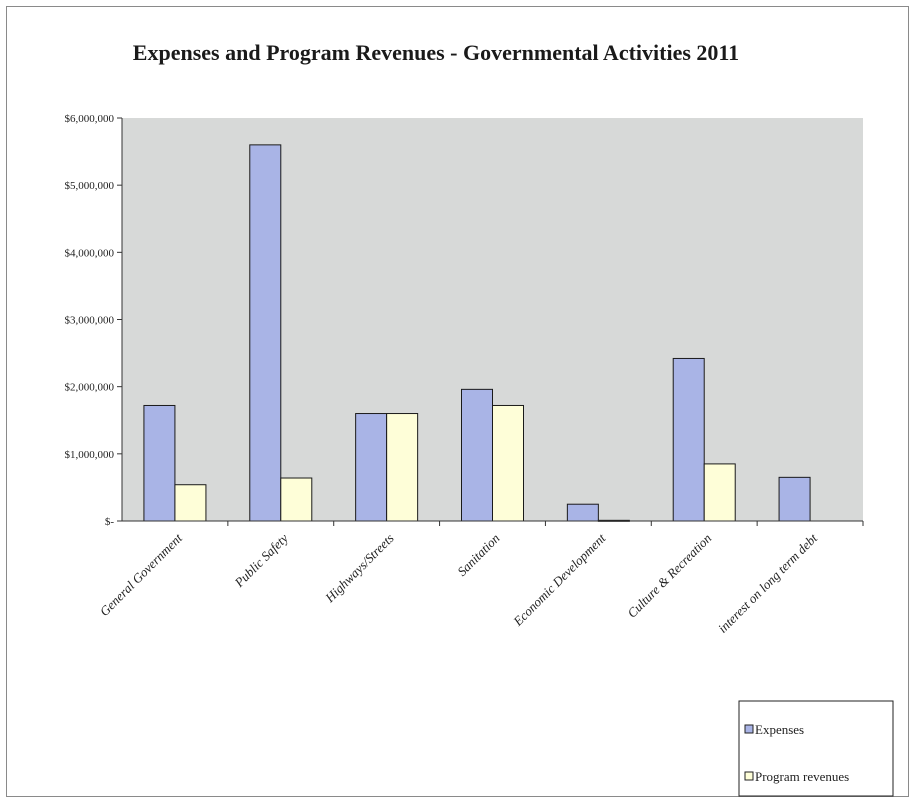 The width and height of the screenshot is (915, 803). Describe the element at coordinates (261, 560) in the screenshot. I see `x-tick-label: Public Safety` at that location.